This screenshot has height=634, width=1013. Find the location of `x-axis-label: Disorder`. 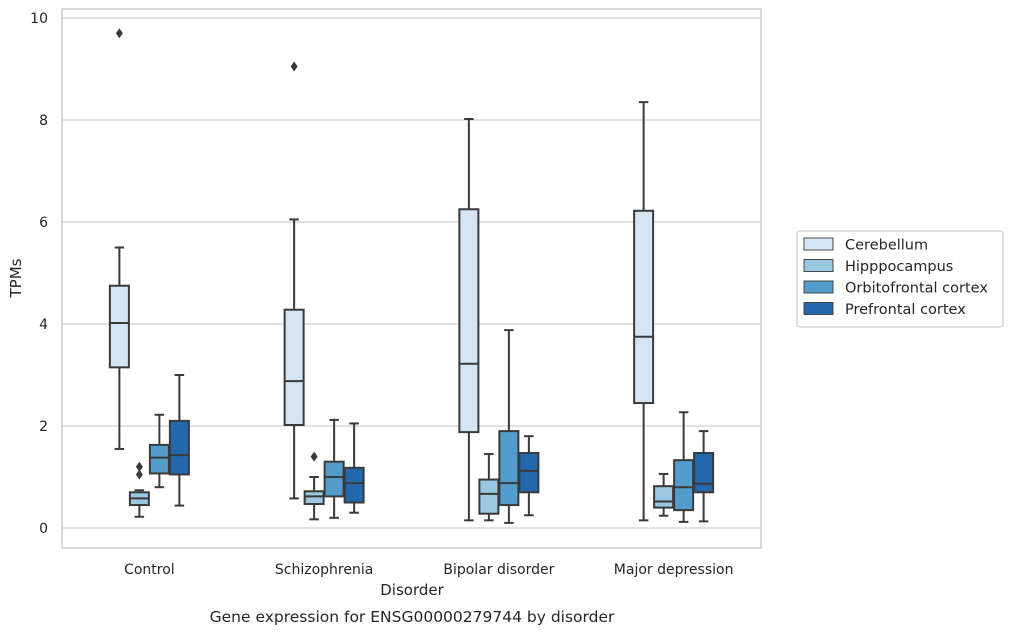

x-axis-label: Disorder is located at coordinates (412, 590).